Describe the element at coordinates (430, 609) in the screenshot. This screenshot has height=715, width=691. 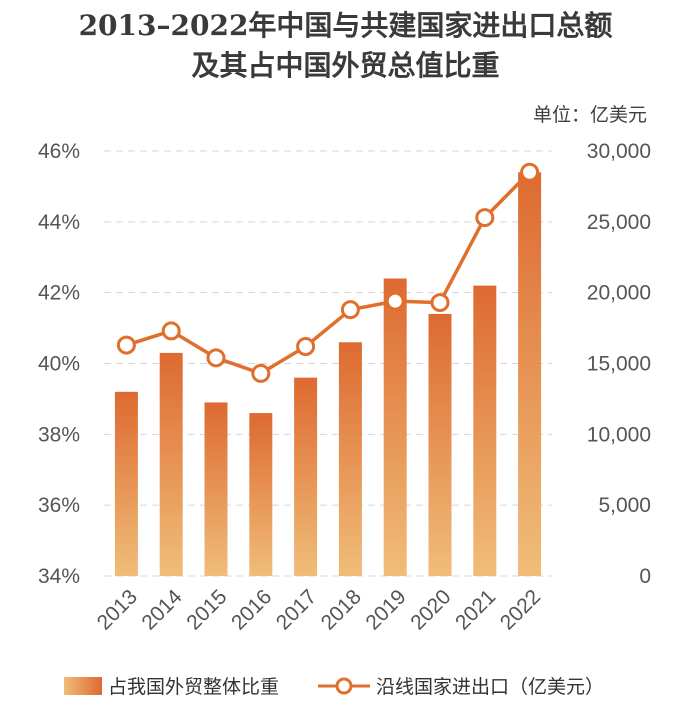
I see `x-tick-label: 2020` at that location.